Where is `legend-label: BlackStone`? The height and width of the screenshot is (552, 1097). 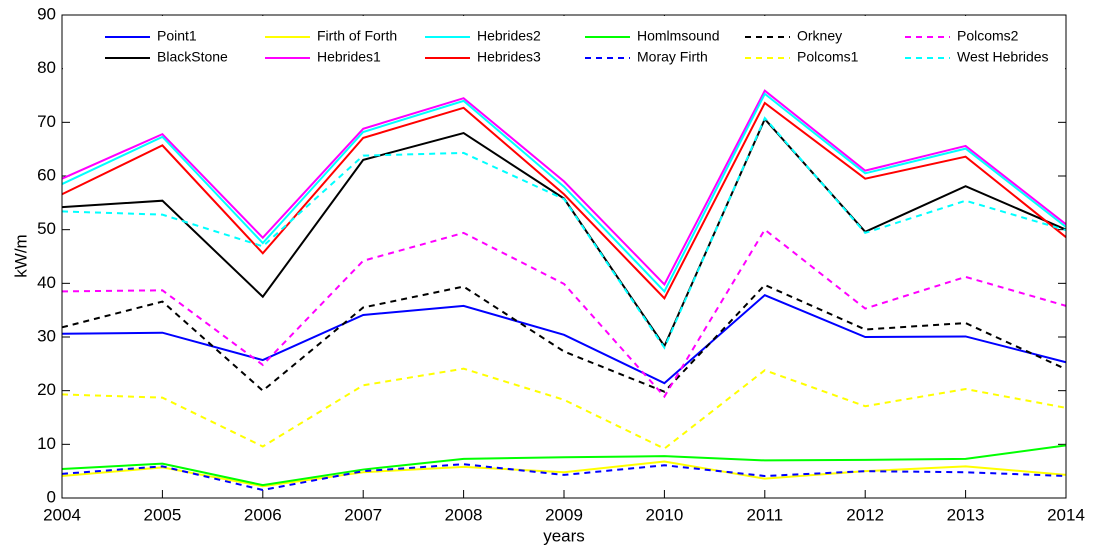
legend-label: BlackStone is located at coordinates (192, 57).